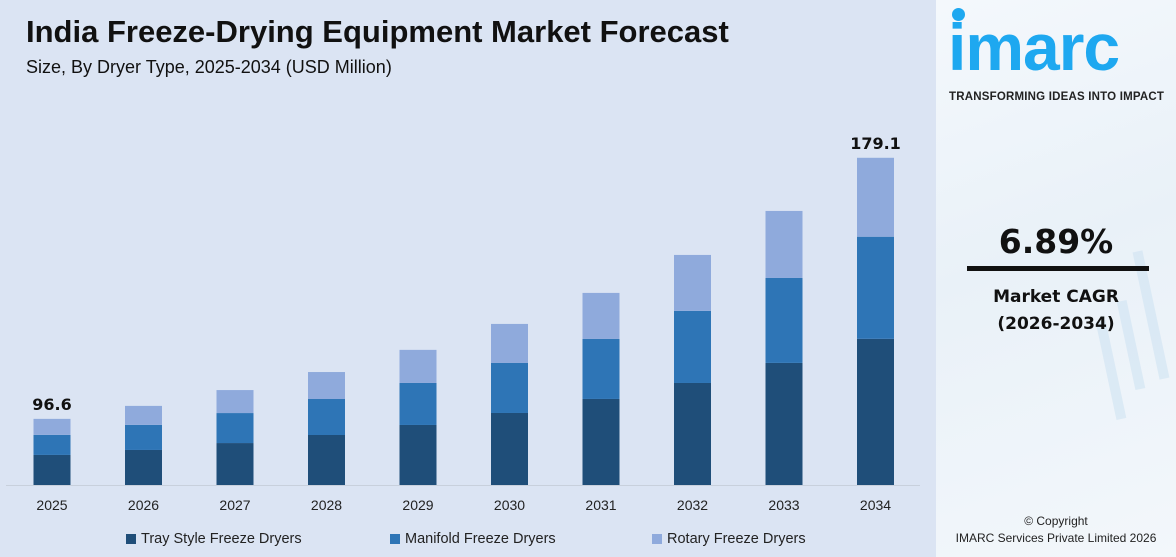 The width and height of the screenshot is (1176, 557). What do you see at coordinates (736, 539) in the screenshot?
I see `legend-label: Rotary Freeze Dryers` at bounding box center [736, 539].